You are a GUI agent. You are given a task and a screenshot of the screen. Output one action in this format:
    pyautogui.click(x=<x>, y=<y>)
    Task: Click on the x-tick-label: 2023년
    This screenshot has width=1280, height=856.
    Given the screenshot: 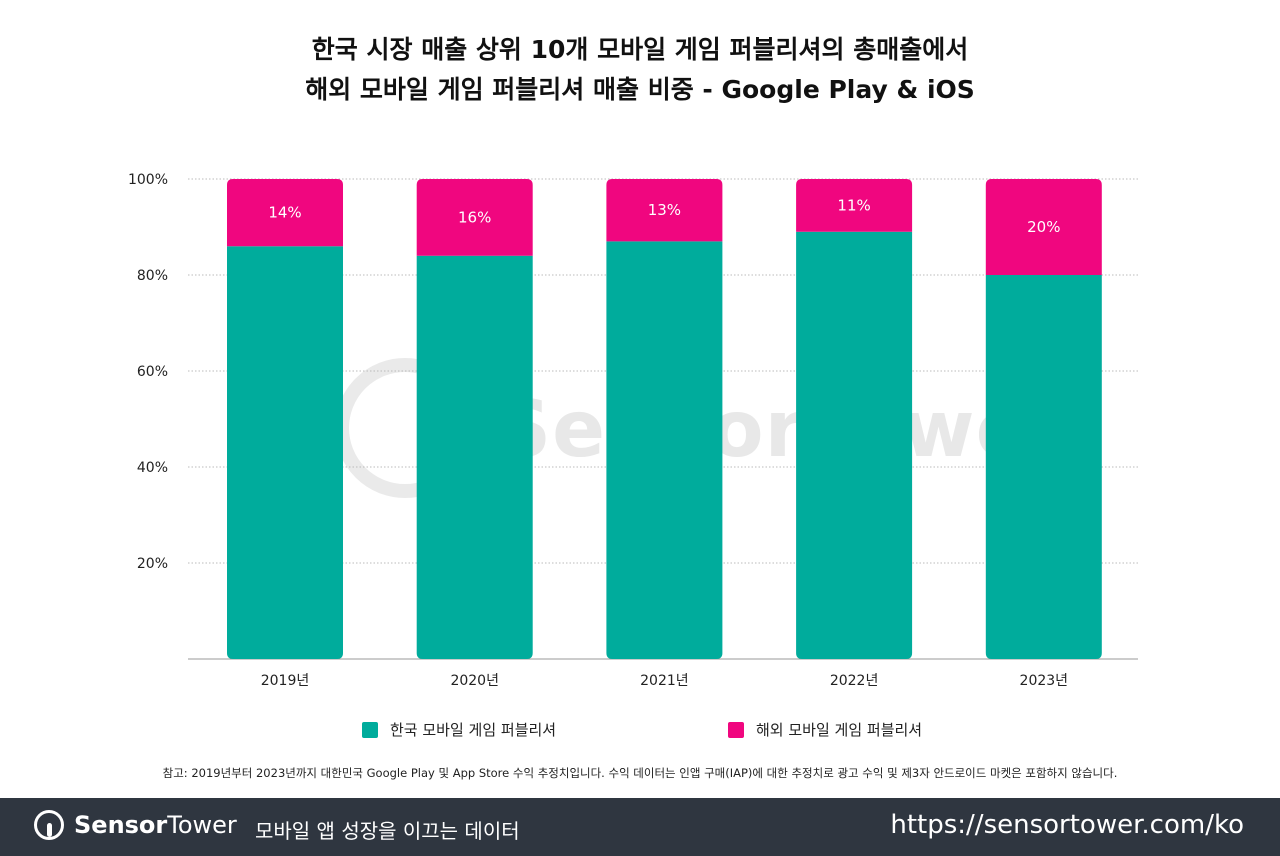 What is the action you would take?
    pyautogui.click(x=1044, y=681)
    